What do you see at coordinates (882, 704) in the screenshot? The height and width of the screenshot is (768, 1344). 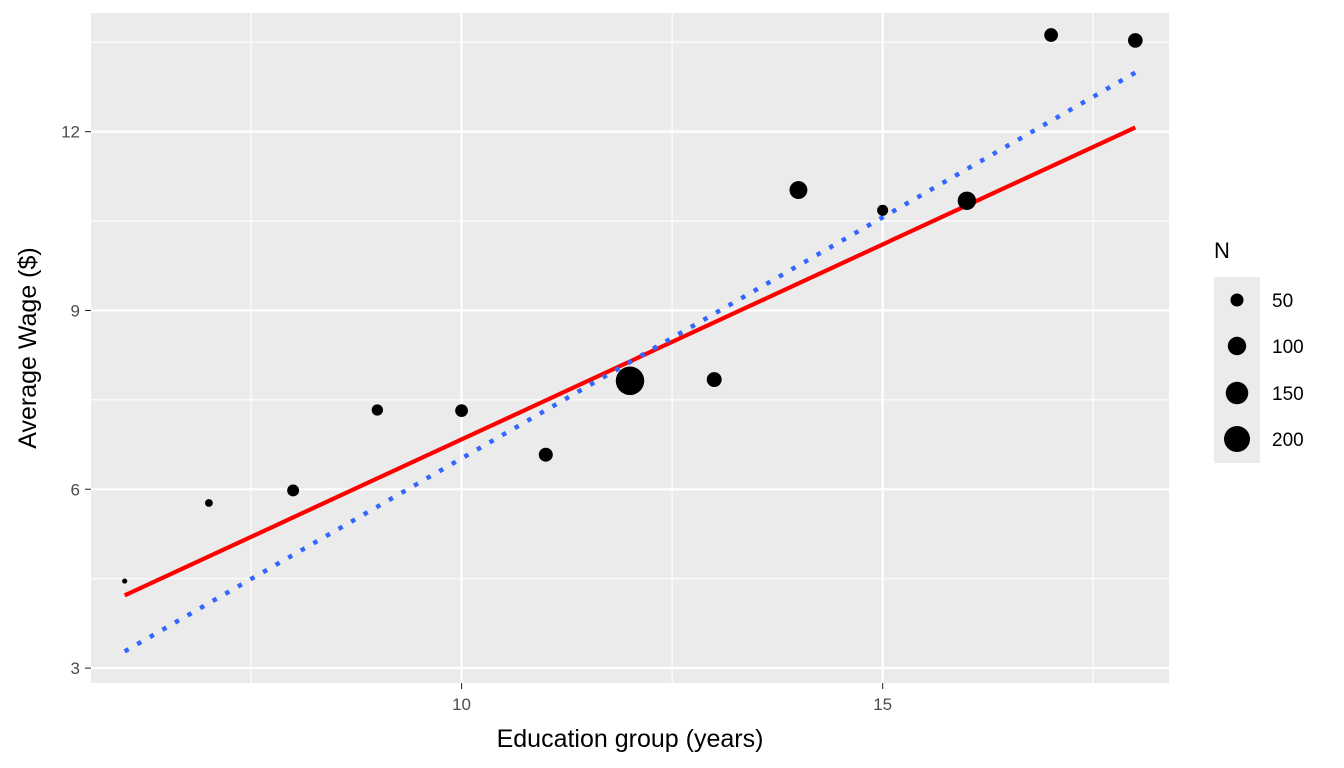 I see `x-tick-label: 15` at bounding box center [882, 704].